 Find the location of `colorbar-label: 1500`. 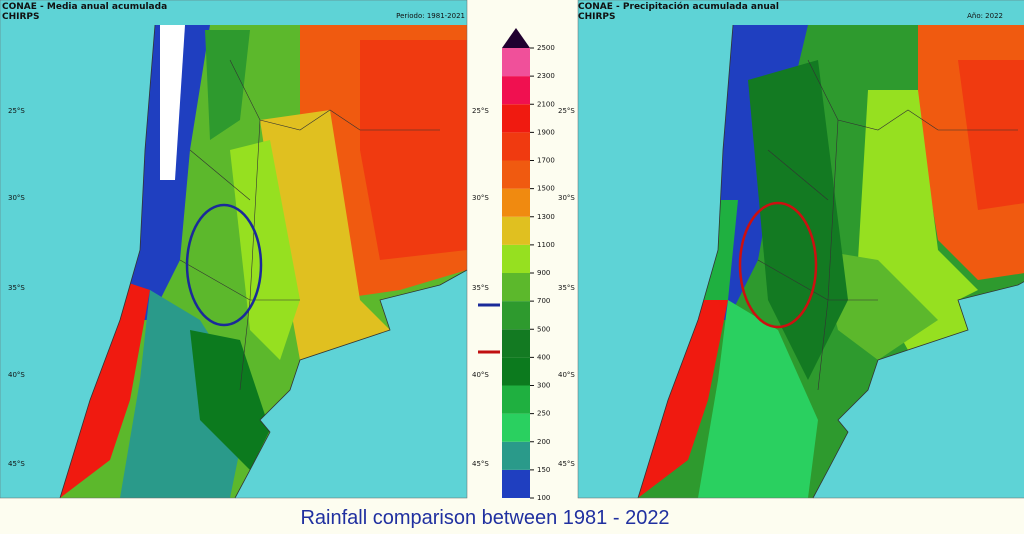

colorbar-label: 1500 is located at coordinates (546, 189).